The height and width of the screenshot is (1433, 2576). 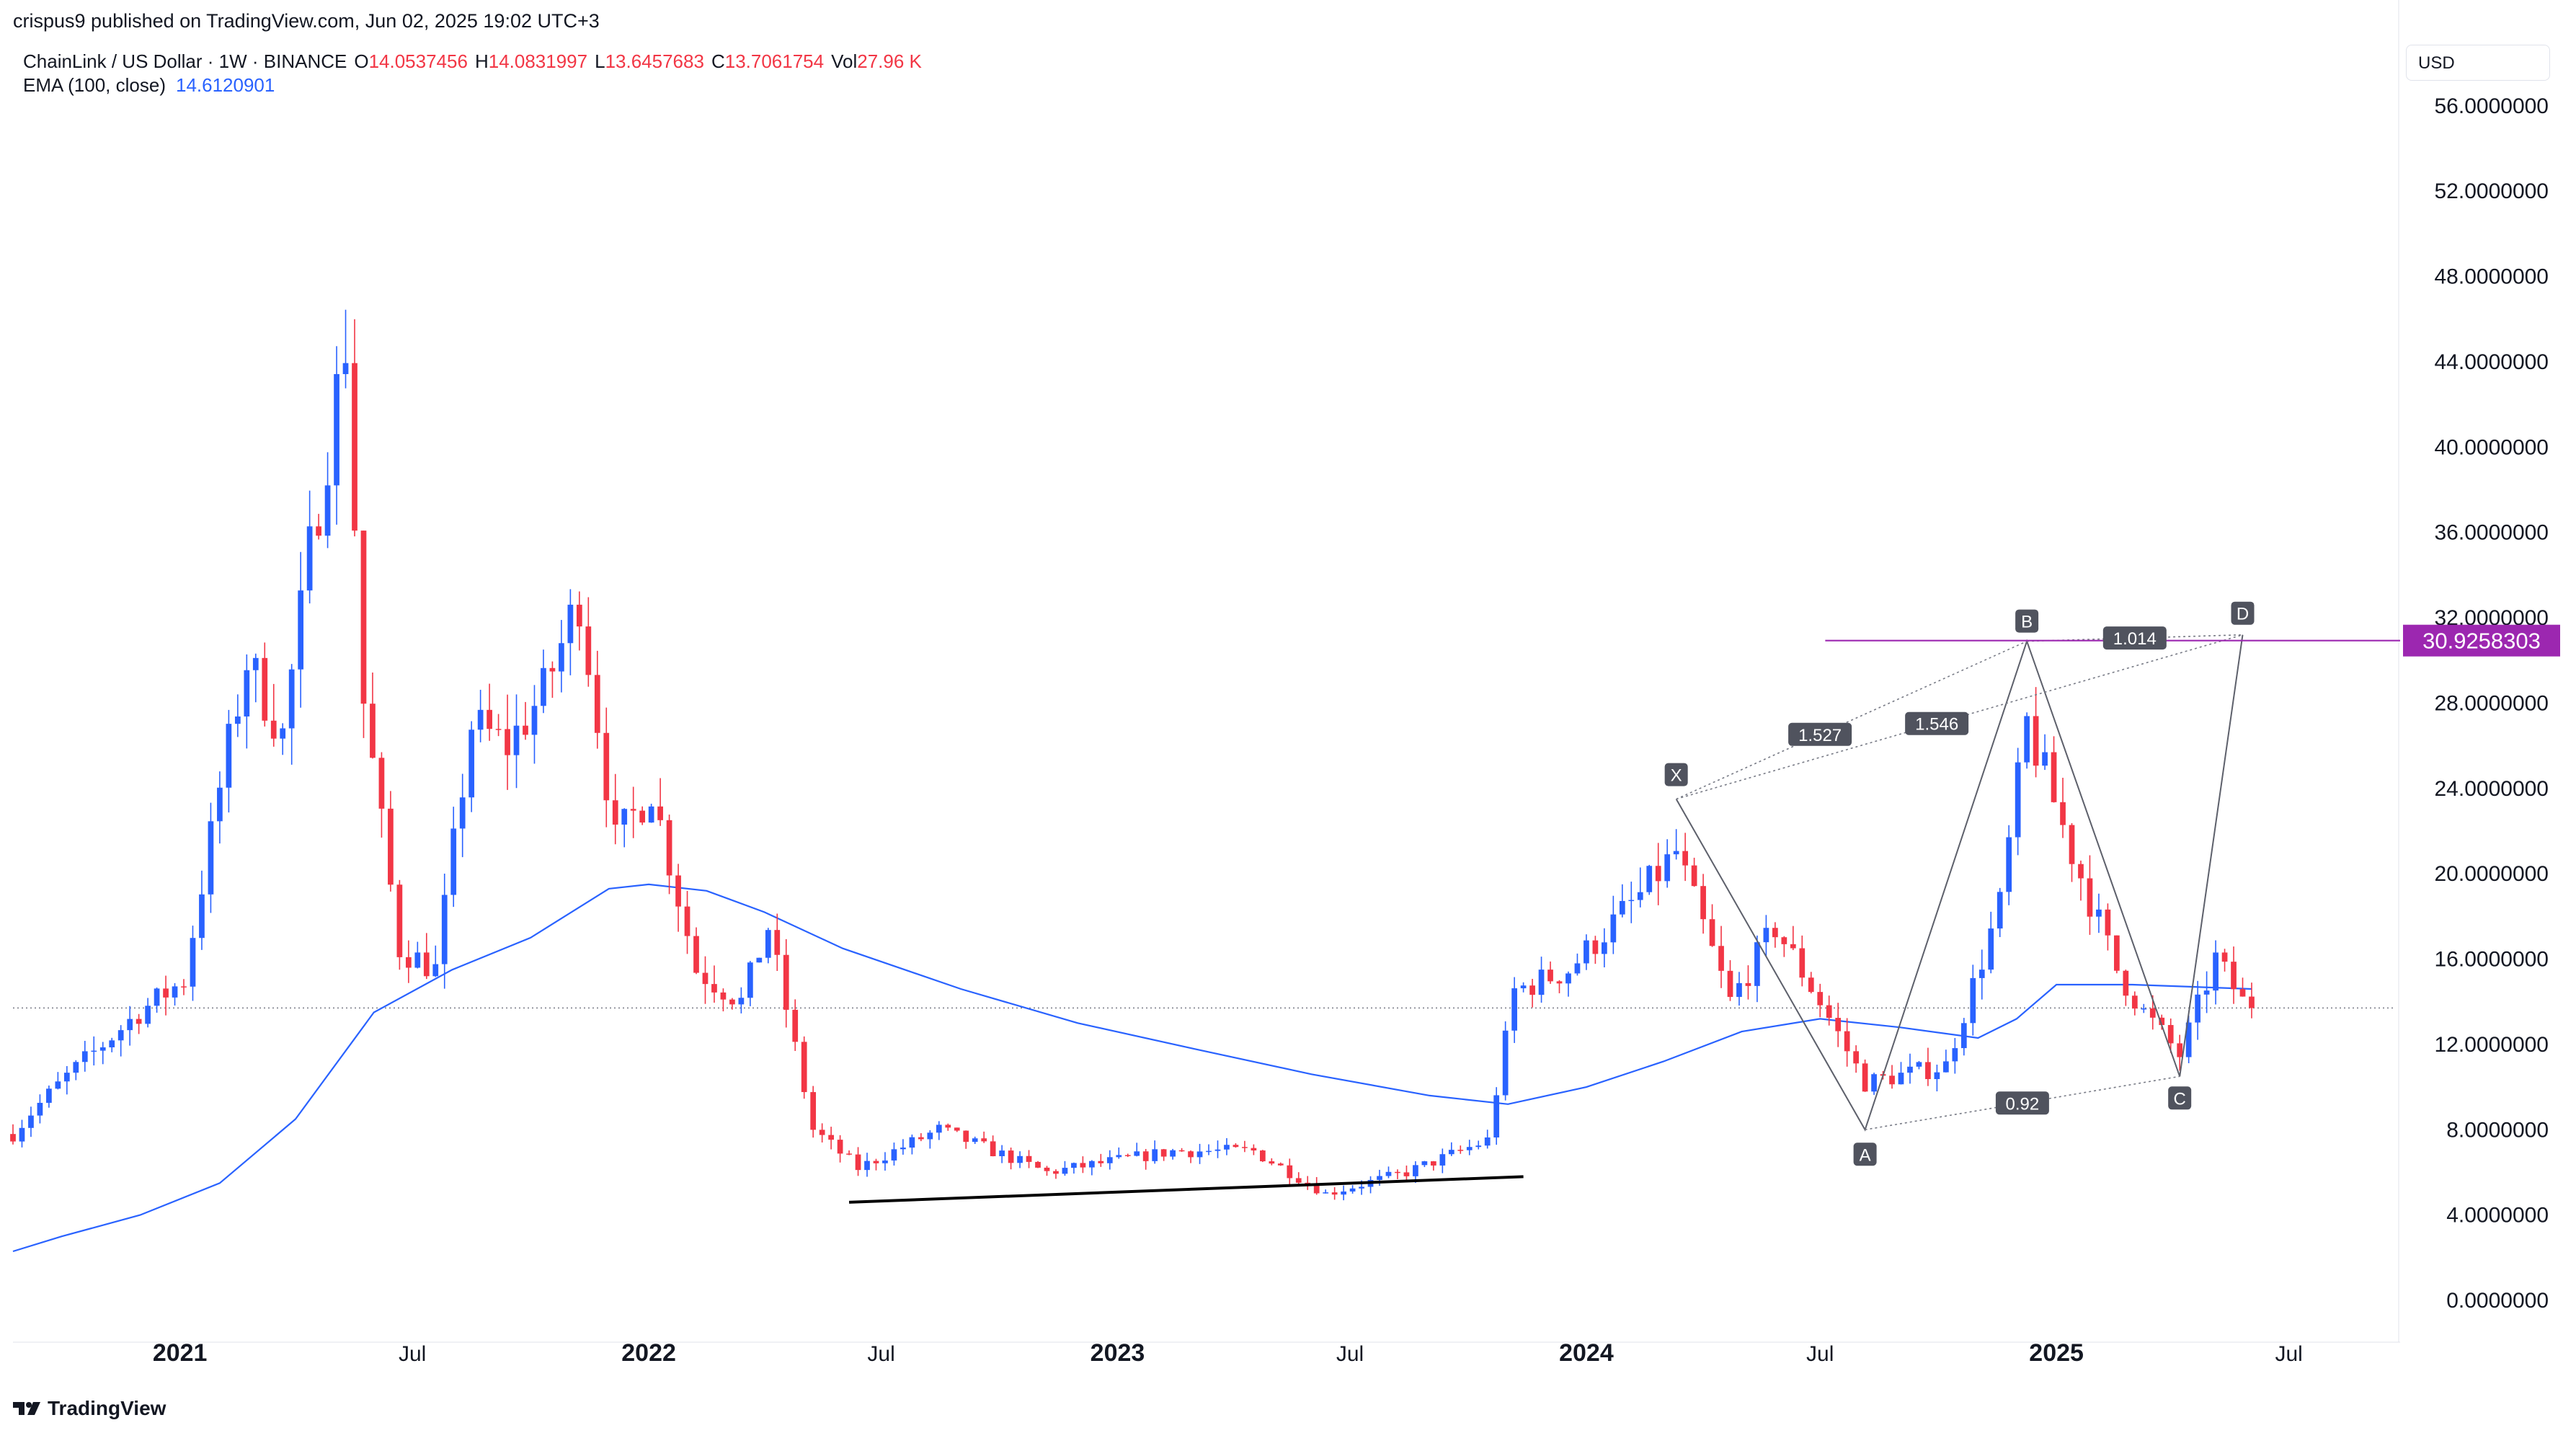 What do you see at coordinates (2478, 63) in the screenshot?
I see `currency-button: USD` at bounding box center [2478, 63].